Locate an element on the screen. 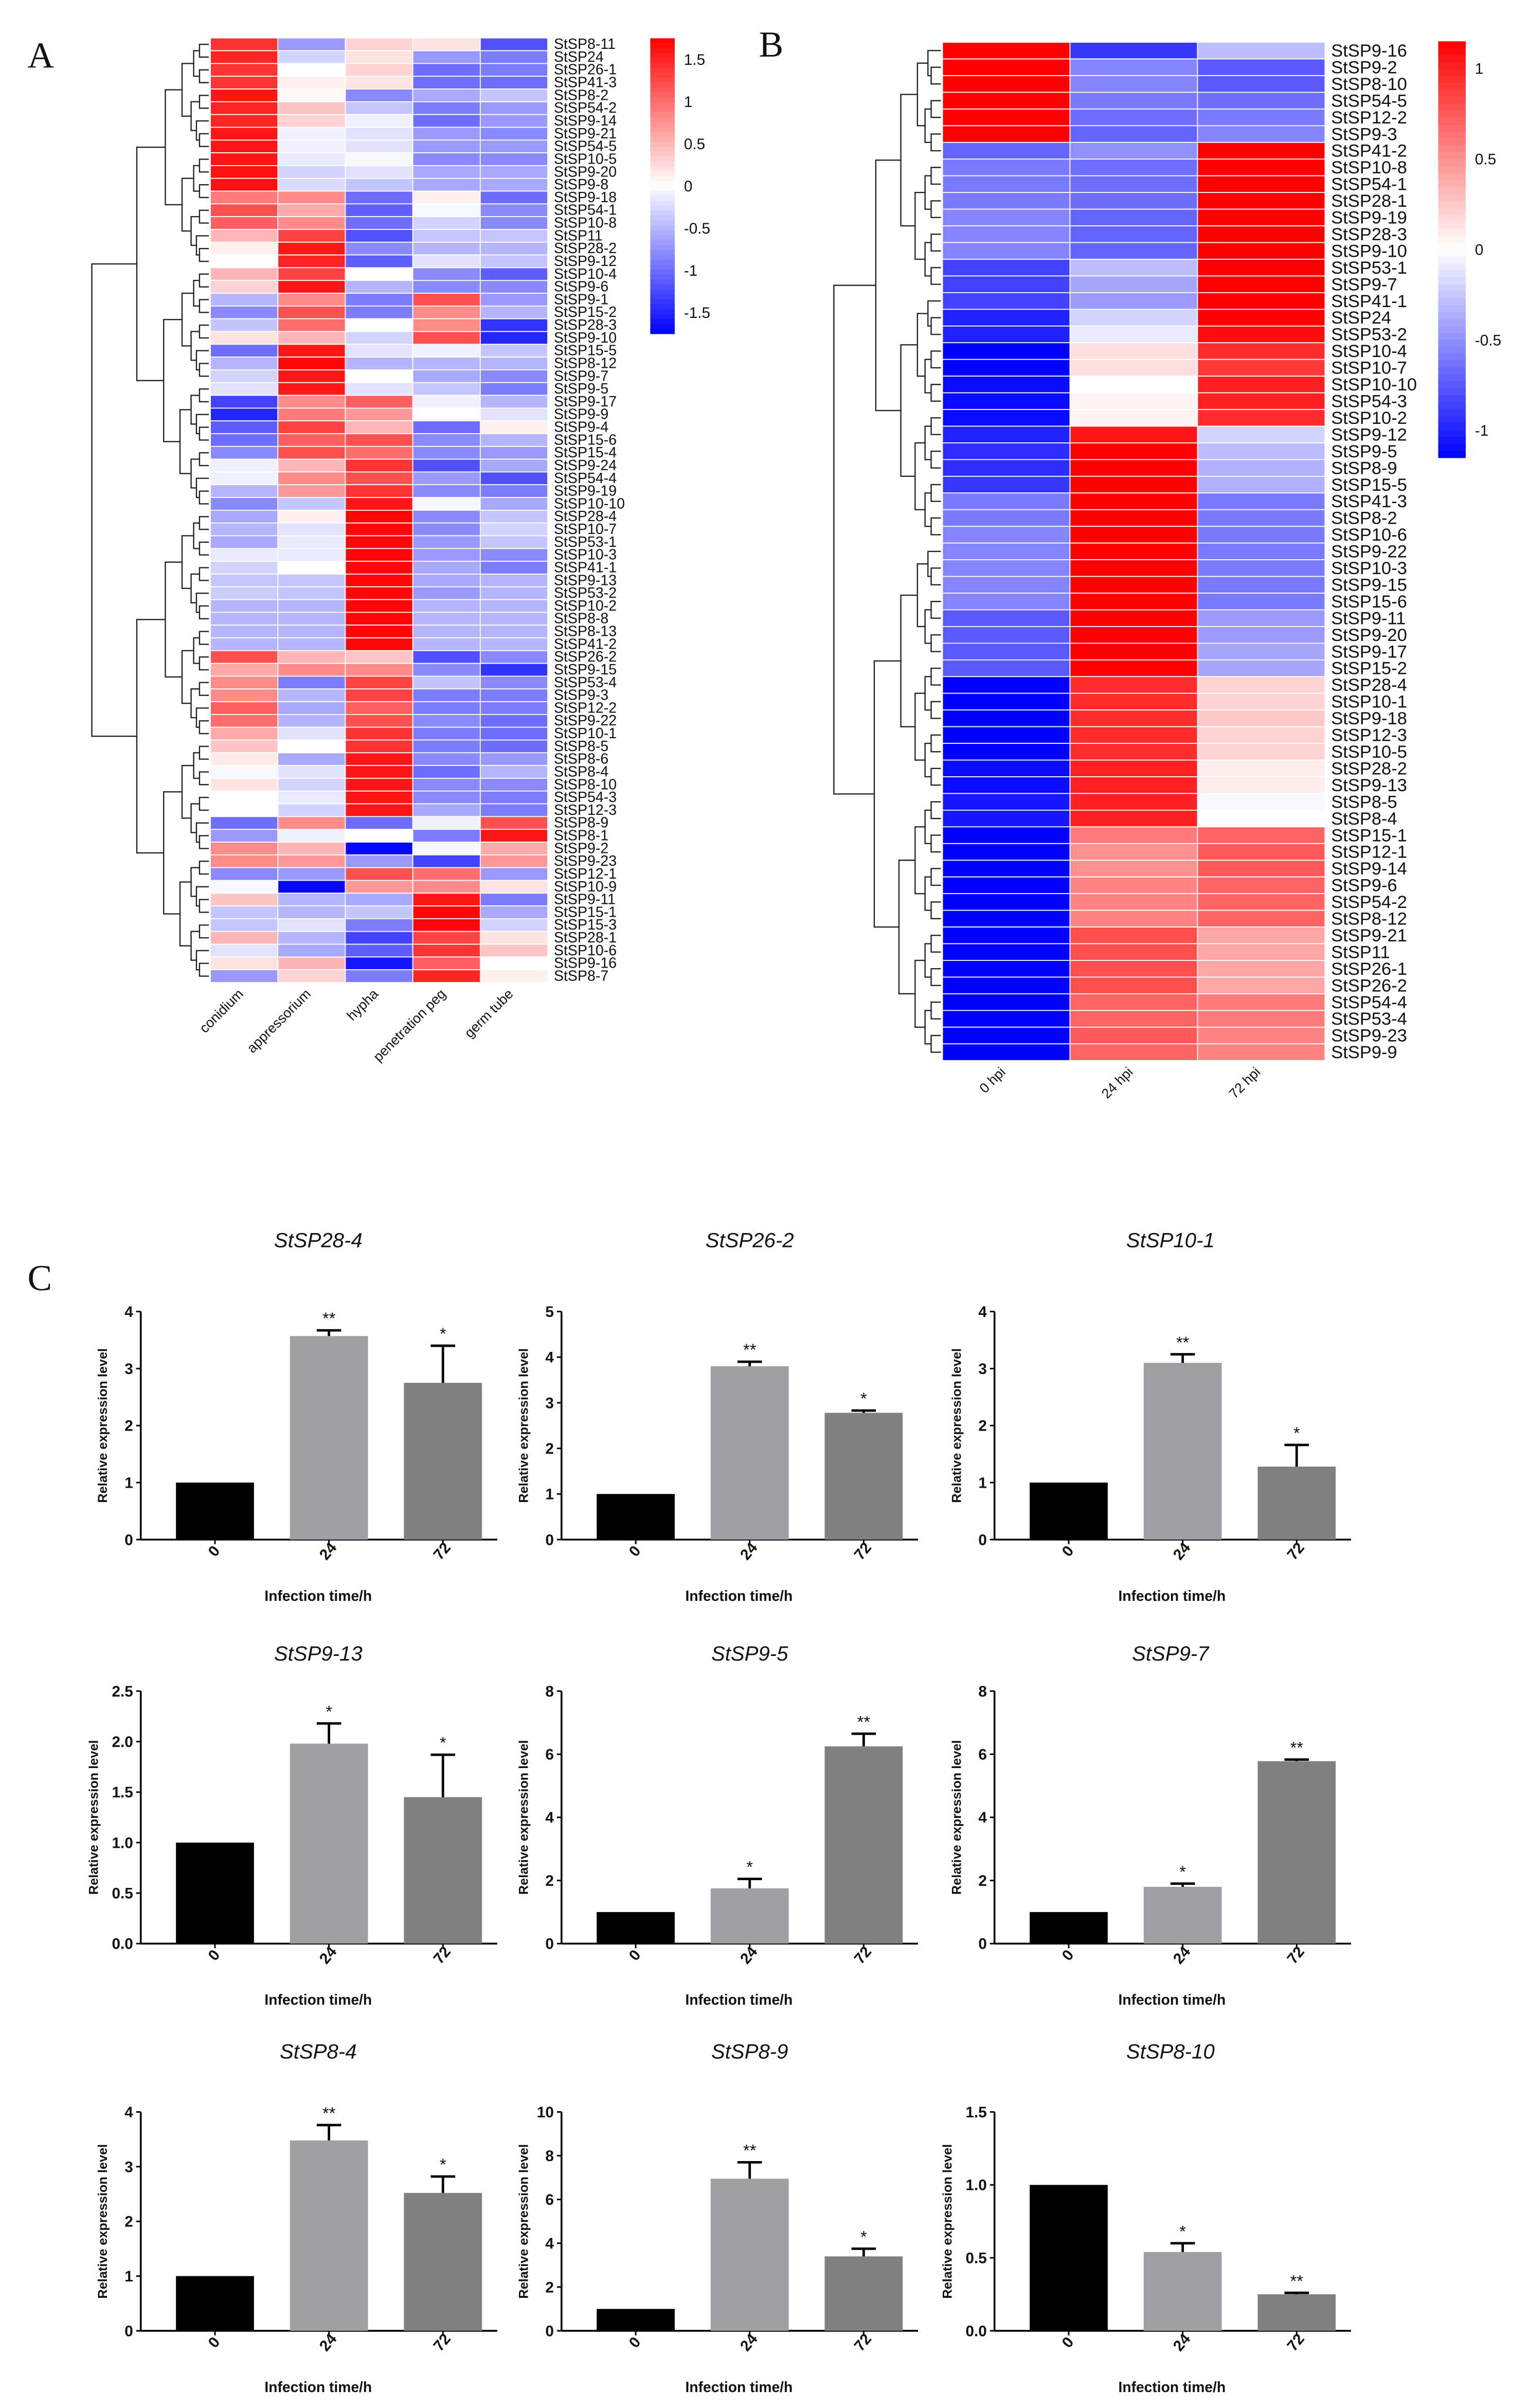 The height and width of the screenshot is (2408, 1530). significance-marker: ** is located at coordinates (750, 1349).